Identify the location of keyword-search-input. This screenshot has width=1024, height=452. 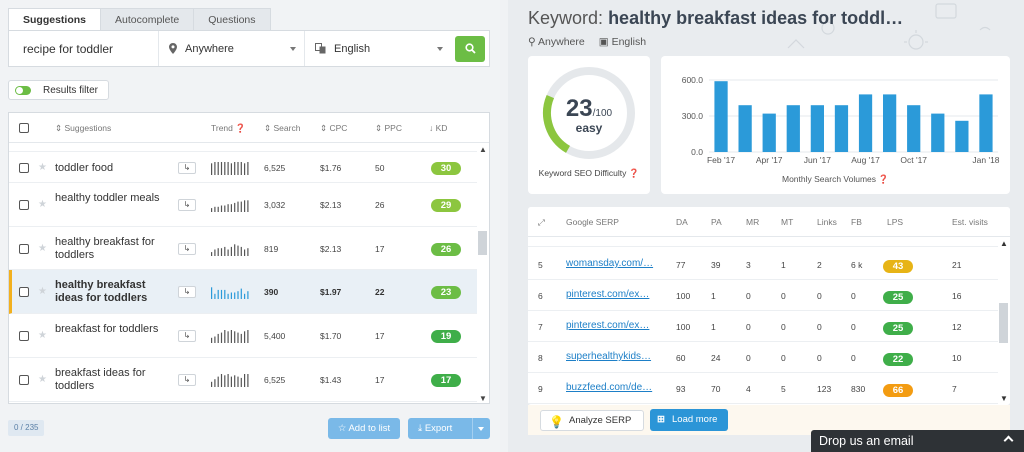
(84, 48).